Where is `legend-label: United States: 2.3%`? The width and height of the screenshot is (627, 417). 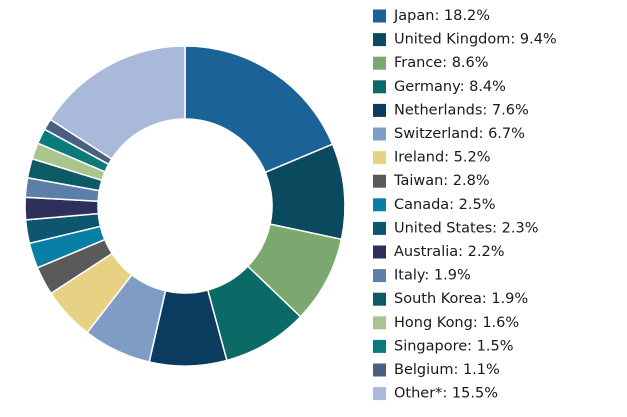 legend-label: United States: 2.3% is located at coordinates (466, 228).